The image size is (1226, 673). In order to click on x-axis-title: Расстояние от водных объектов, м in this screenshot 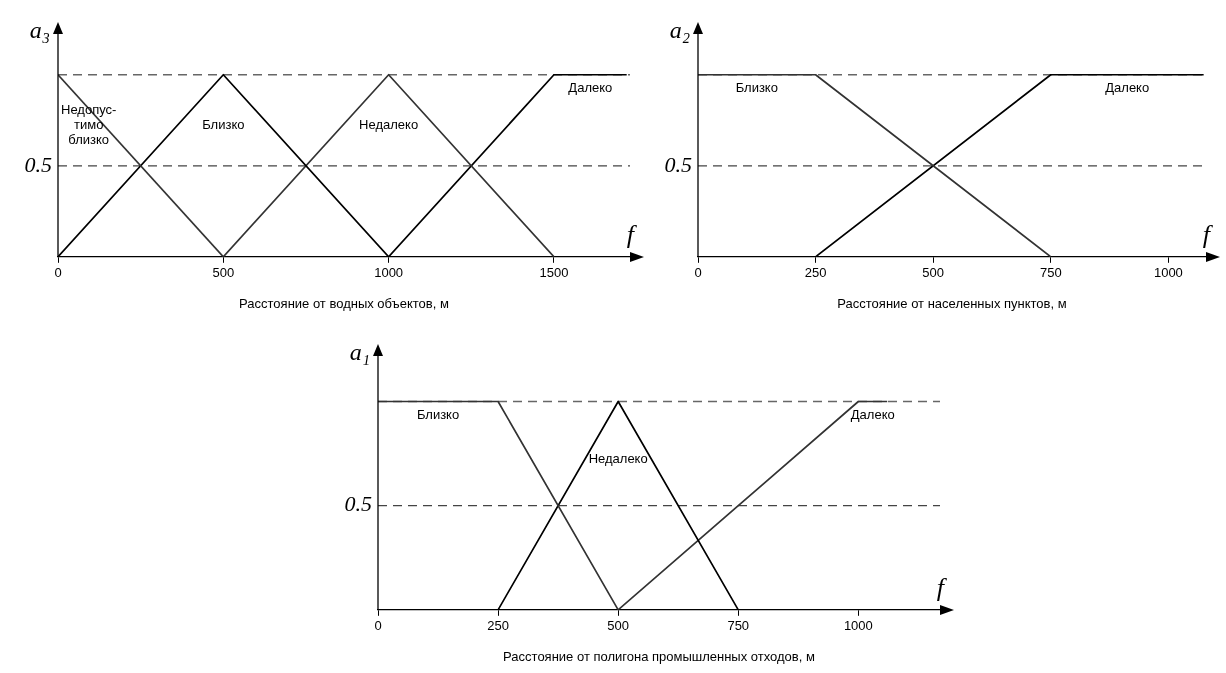, I will do `click(344, 303)`.